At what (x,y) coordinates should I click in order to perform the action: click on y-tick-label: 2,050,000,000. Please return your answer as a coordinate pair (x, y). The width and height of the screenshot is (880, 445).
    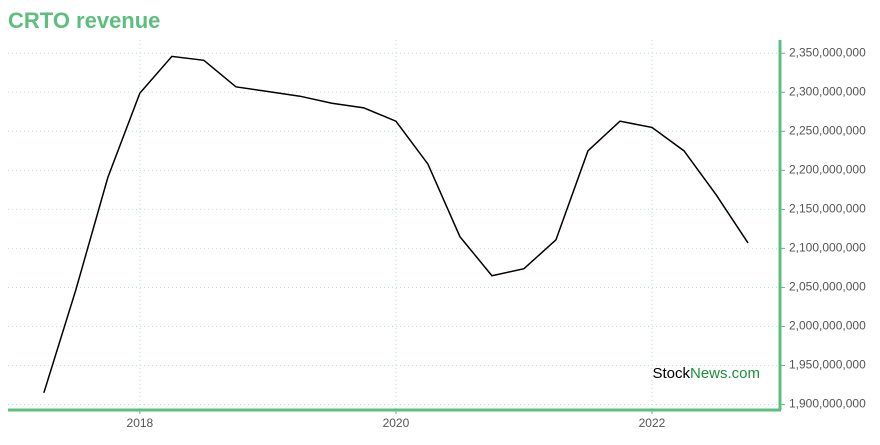
    Looking at the image, I should click on (827, 287).